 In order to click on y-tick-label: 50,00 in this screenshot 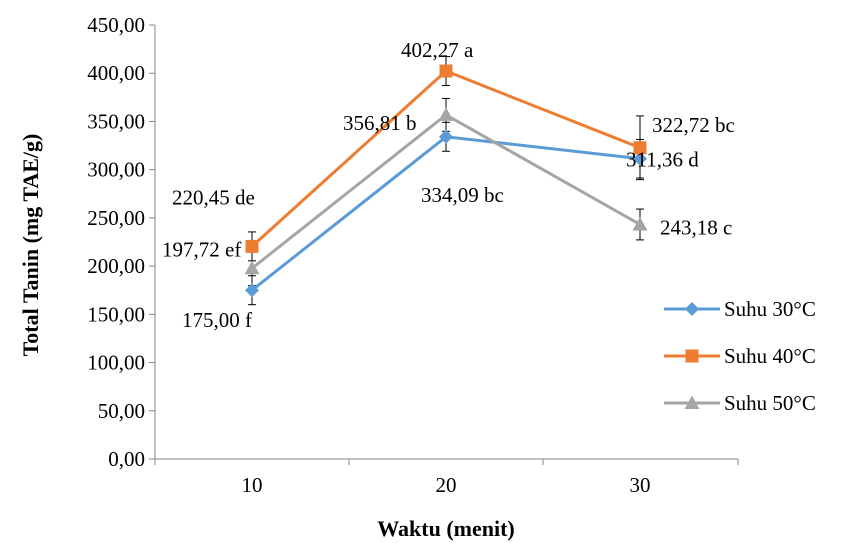, I will do `click(121, 411)`.